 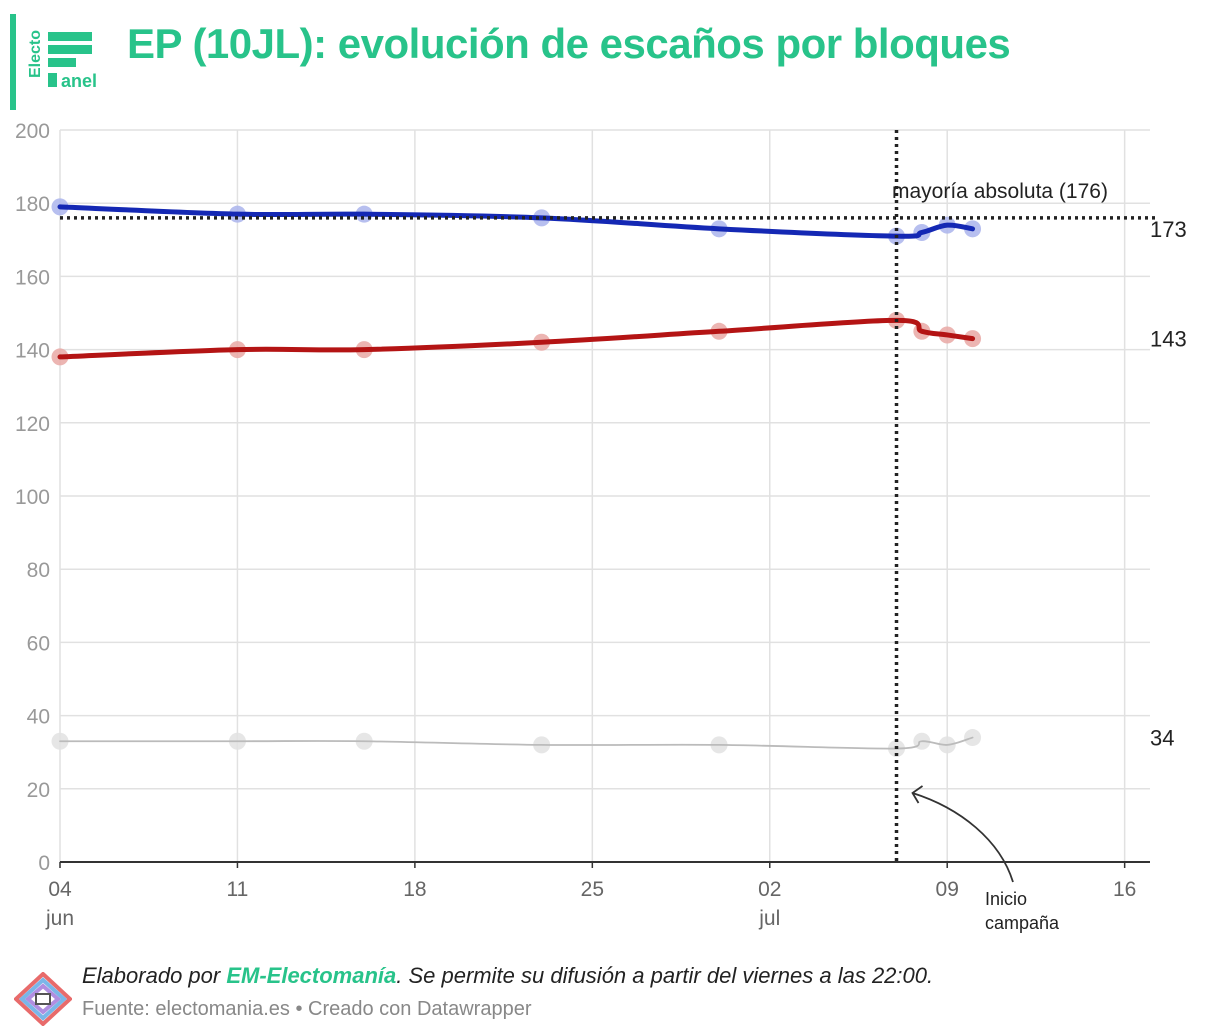 What do you see at coordinates (32, 131) in the screenshot?
I see `y-tick-label: 200` at bounding box center [32, 131].